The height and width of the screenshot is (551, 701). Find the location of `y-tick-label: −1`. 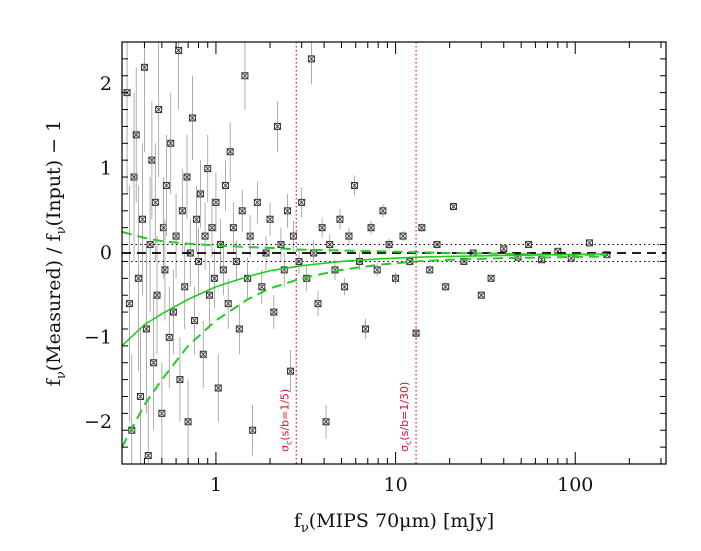

y-tick-label: −1 is located at coordinates (98, 337).